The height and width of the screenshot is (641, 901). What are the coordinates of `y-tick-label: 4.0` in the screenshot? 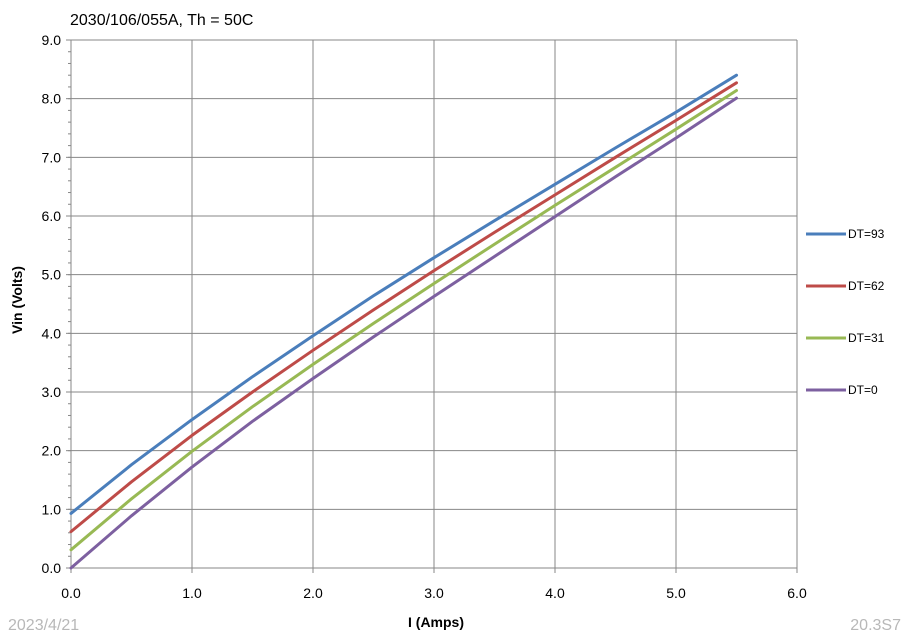 It's located at (52, 333).